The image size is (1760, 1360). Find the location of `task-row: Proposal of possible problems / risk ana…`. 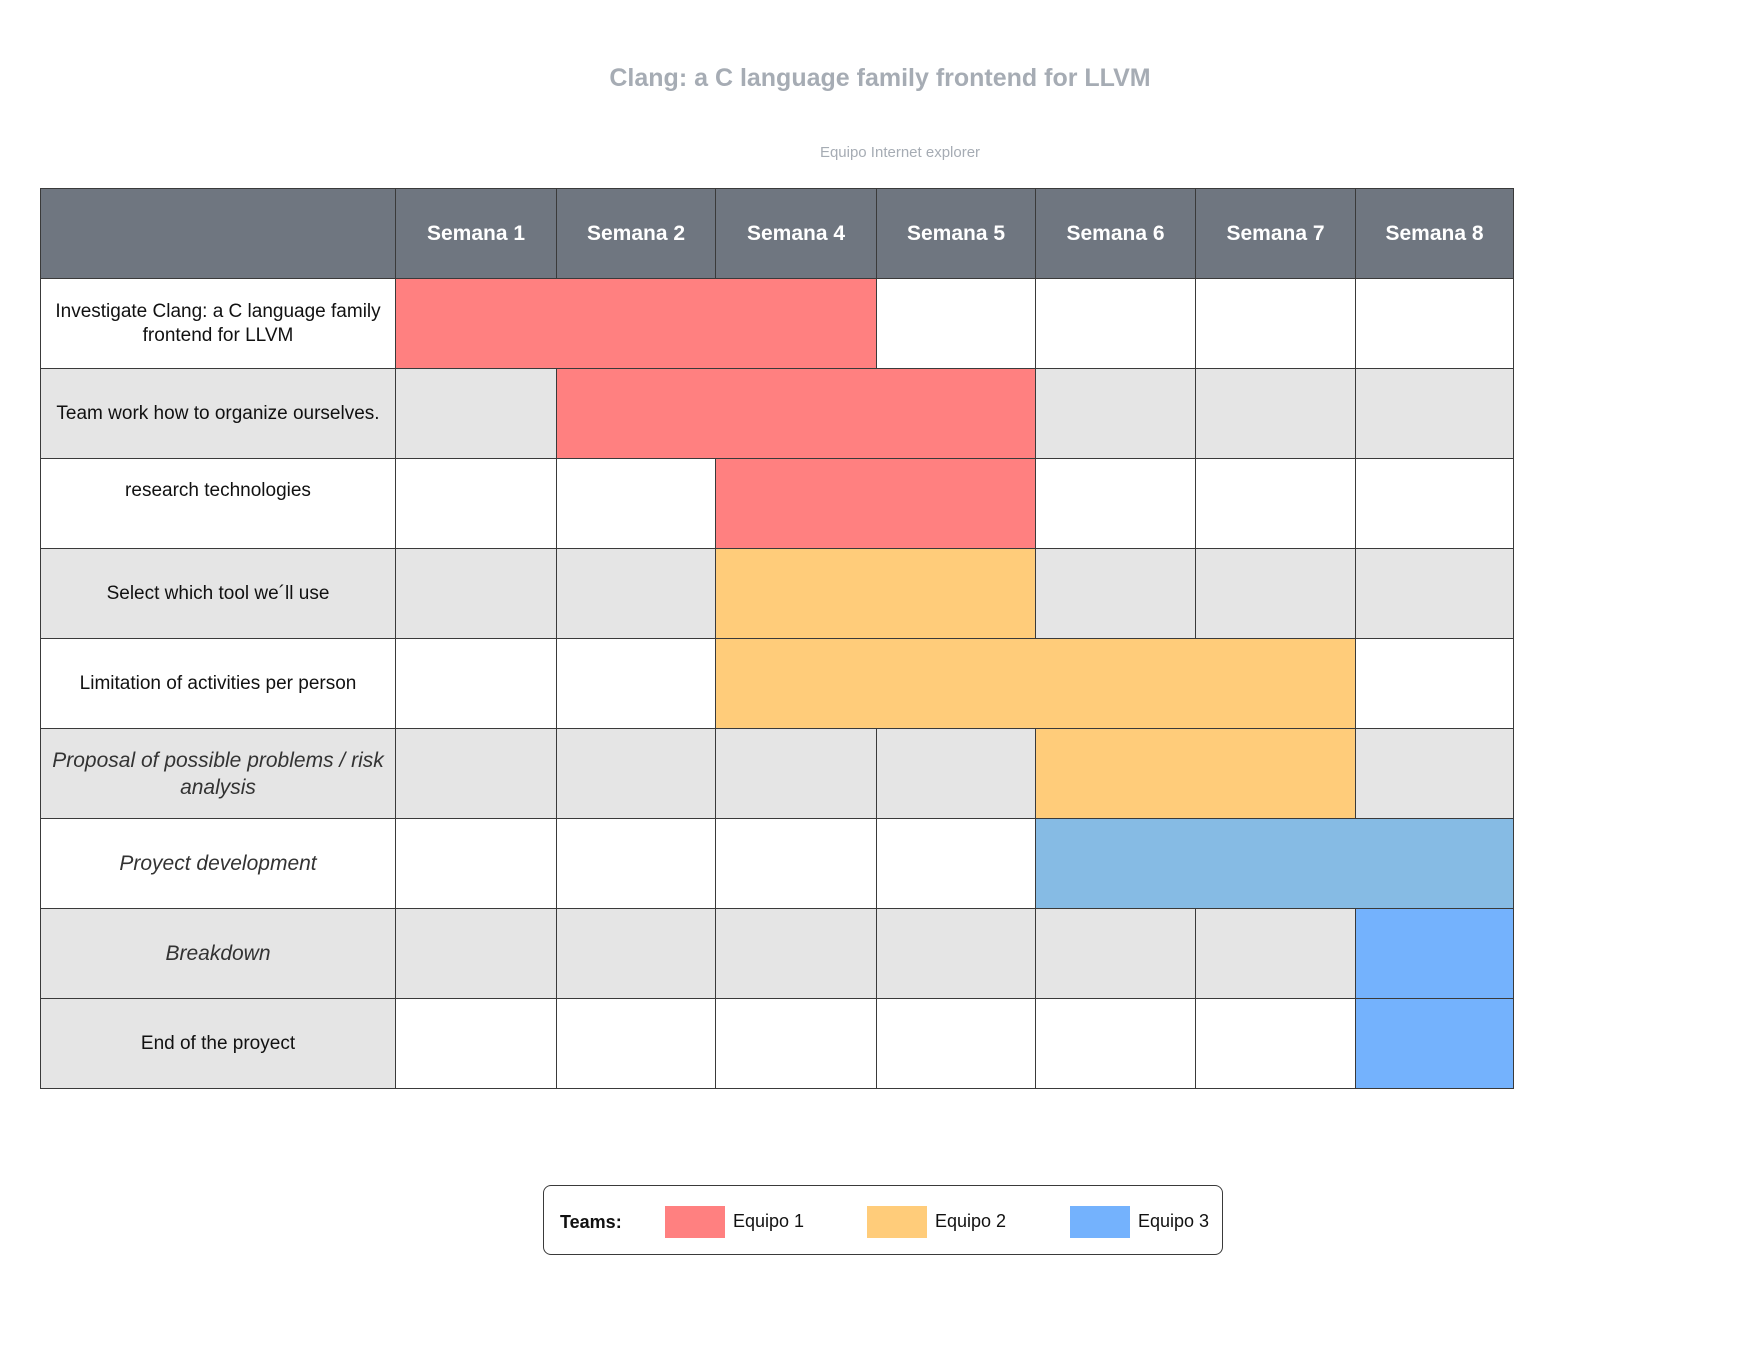

task-row: Proposal of possible problems / risk ana… is located at coordinates (777, 773).